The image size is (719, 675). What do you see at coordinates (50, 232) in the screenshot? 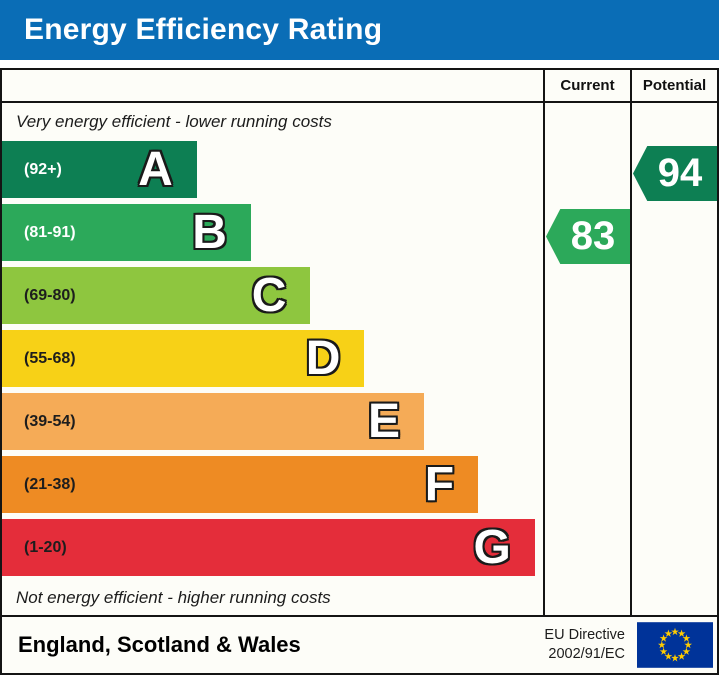
I see `band-range-label: (81-91)` at bounding box center [50, 232].